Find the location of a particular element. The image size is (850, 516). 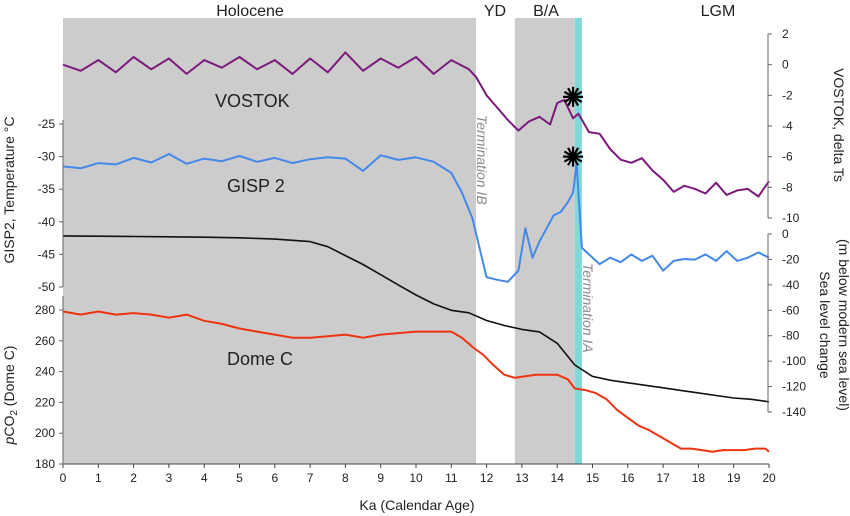

y-tick-label-gisp2: -25 is located at coordinates (47, 124).